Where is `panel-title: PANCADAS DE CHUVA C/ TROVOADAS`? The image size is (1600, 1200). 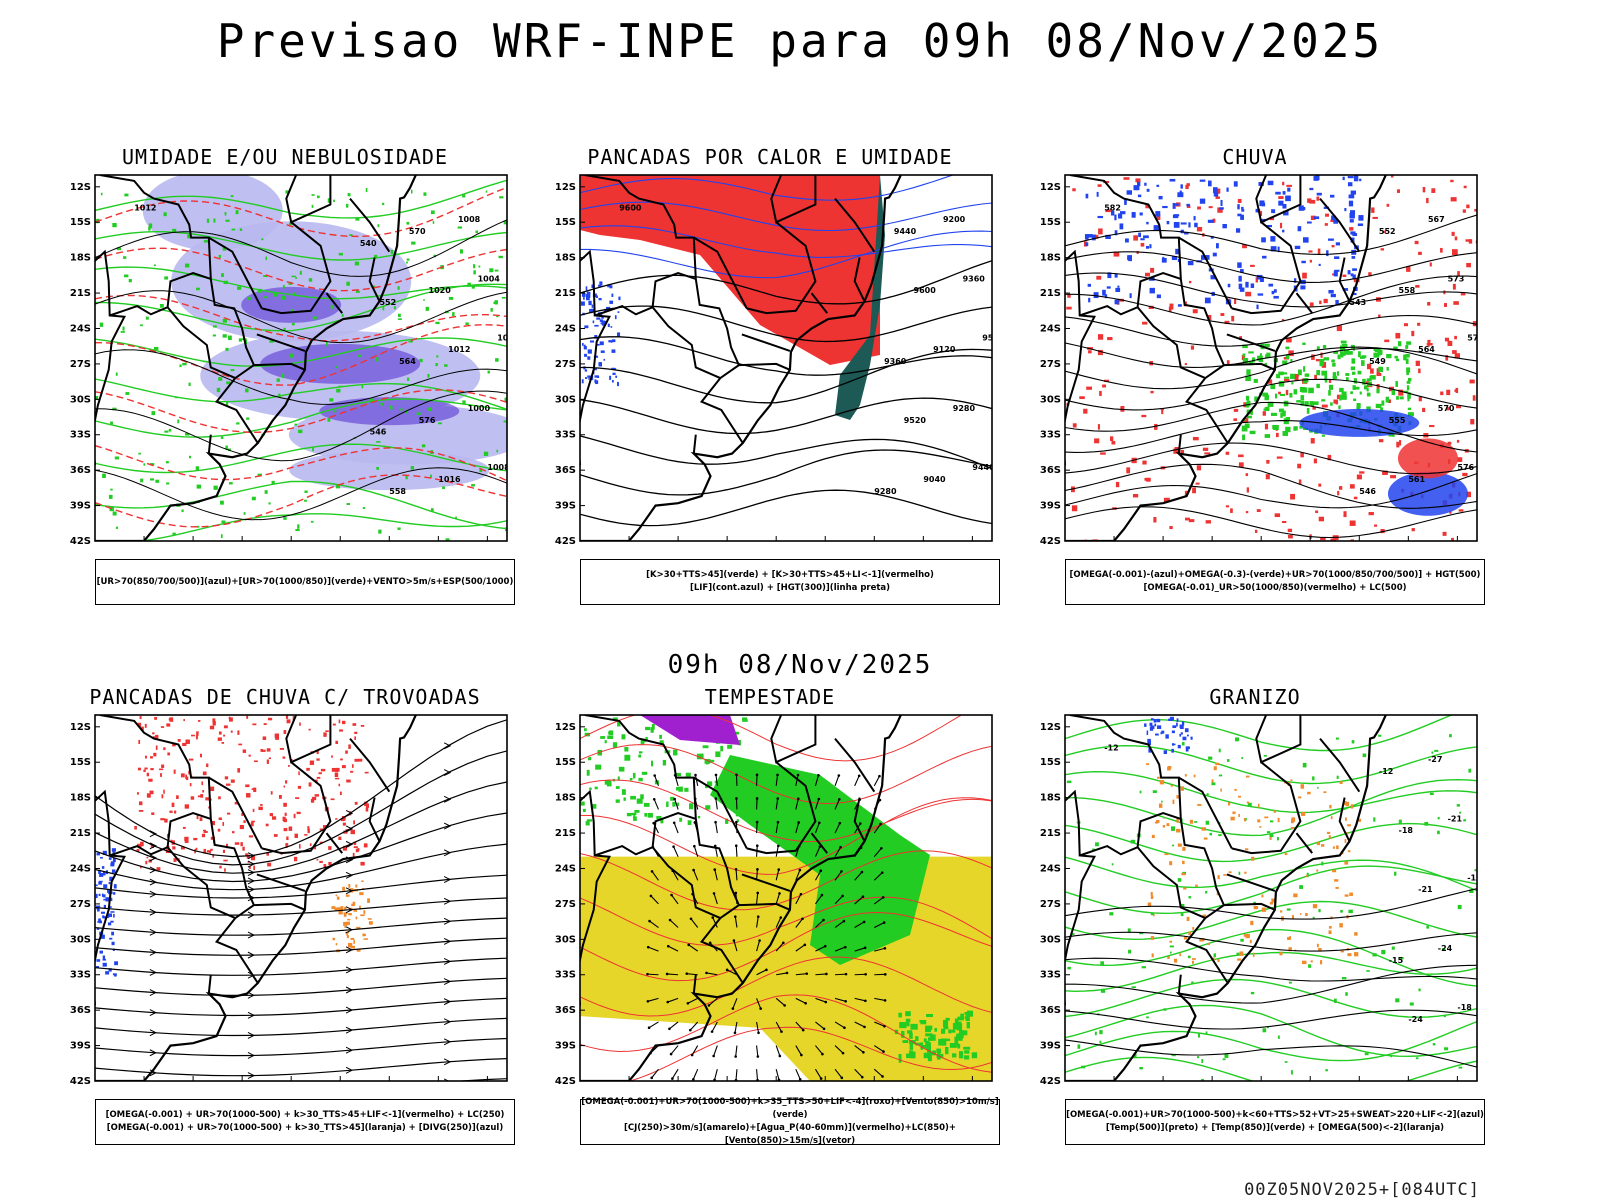
panel-title: PANCADAS DE CHUVA C/ TROVOADAS is located at coordinates (285, 697).